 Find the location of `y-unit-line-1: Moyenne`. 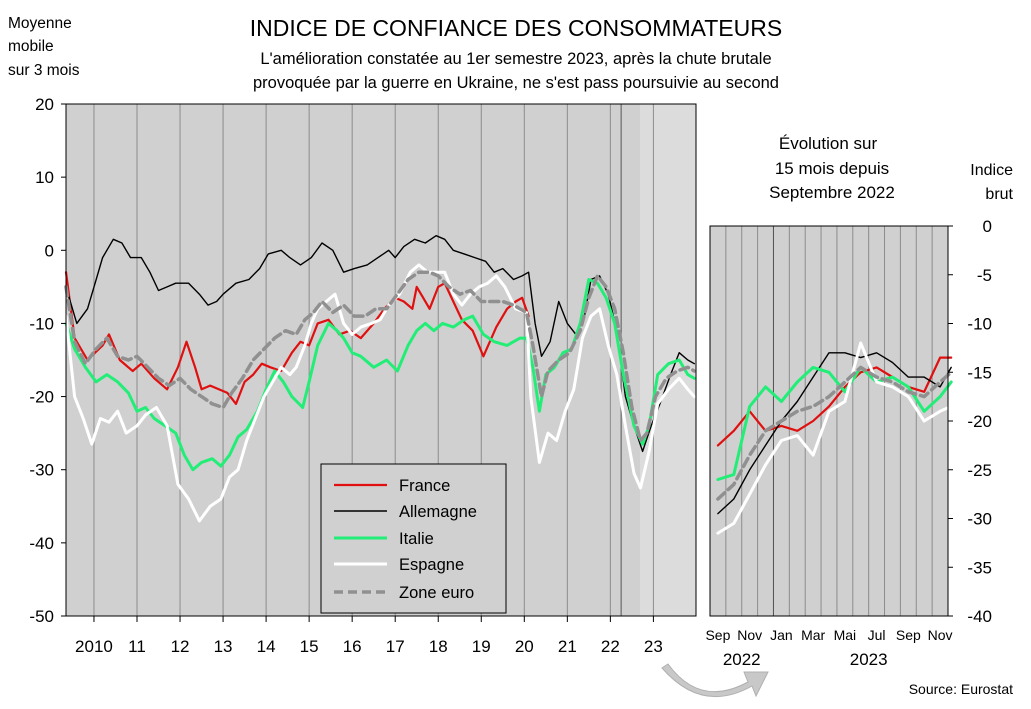

y-unit-line-1: Moyenne is located at coordinates (40, 23).